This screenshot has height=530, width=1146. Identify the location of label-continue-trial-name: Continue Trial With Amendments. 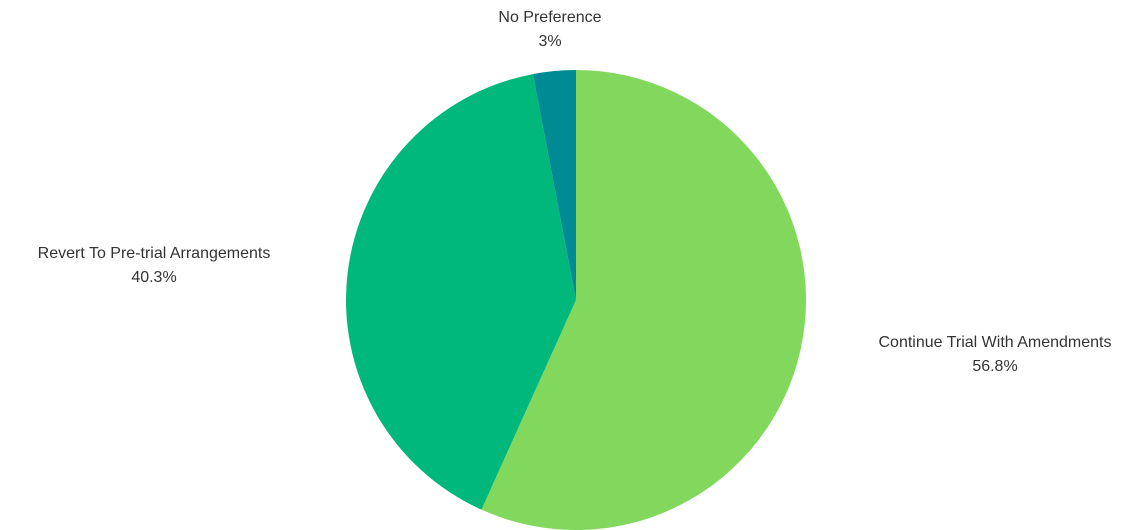
(995, 342).